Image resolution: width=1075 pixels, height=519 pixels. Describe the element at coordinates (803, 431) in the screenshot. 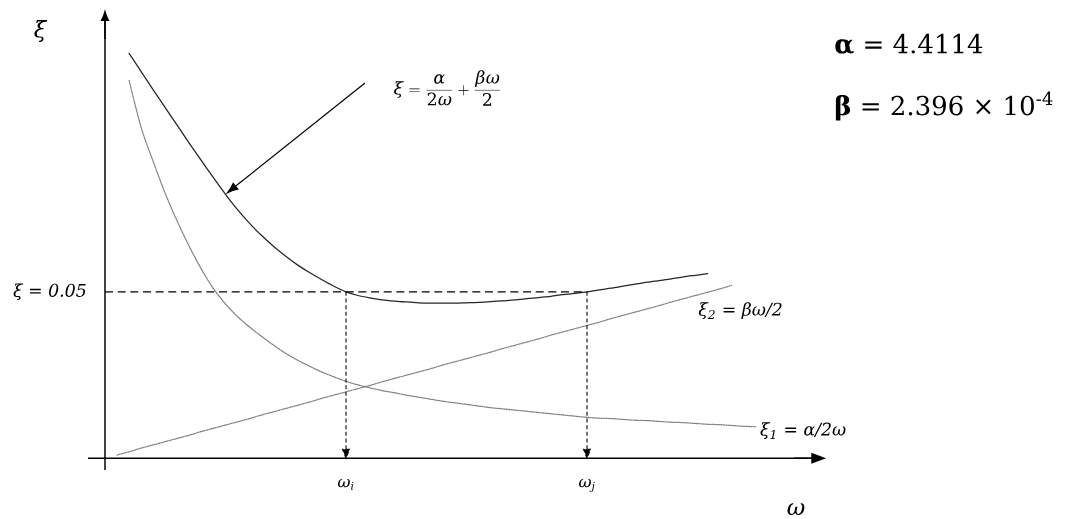

I see `series-label: ξ$_{1}$ = α/2ω` at that location.